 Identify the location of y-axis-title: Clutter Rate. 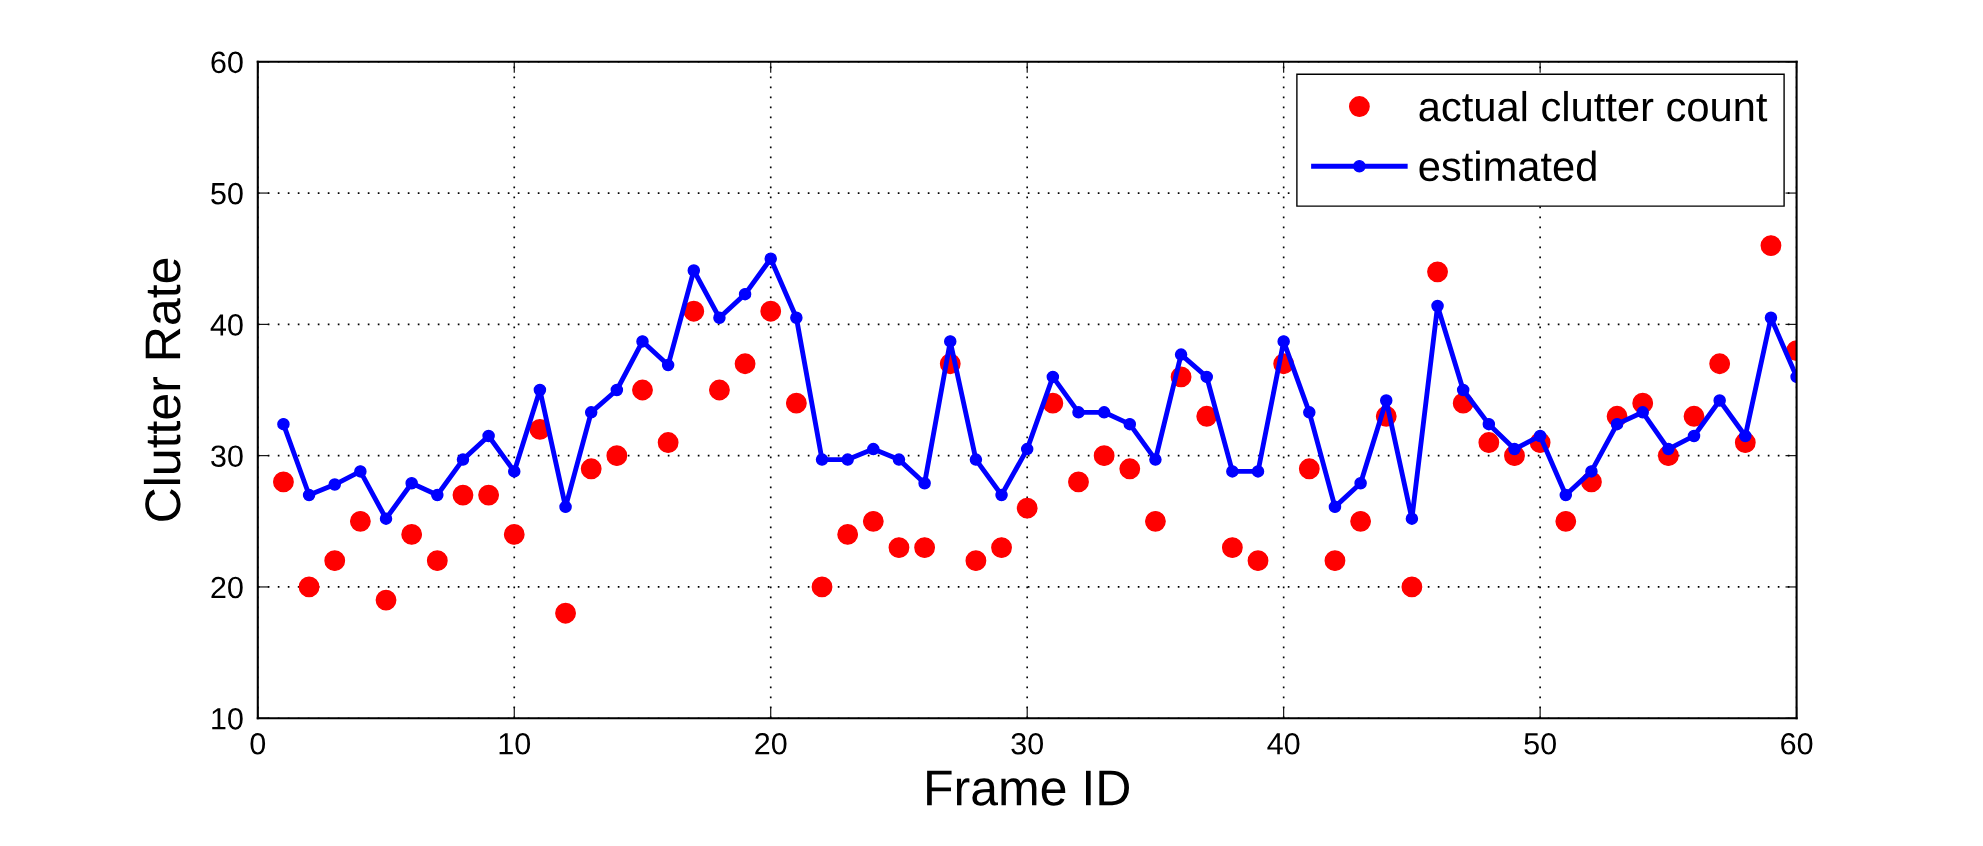
(162, 389).